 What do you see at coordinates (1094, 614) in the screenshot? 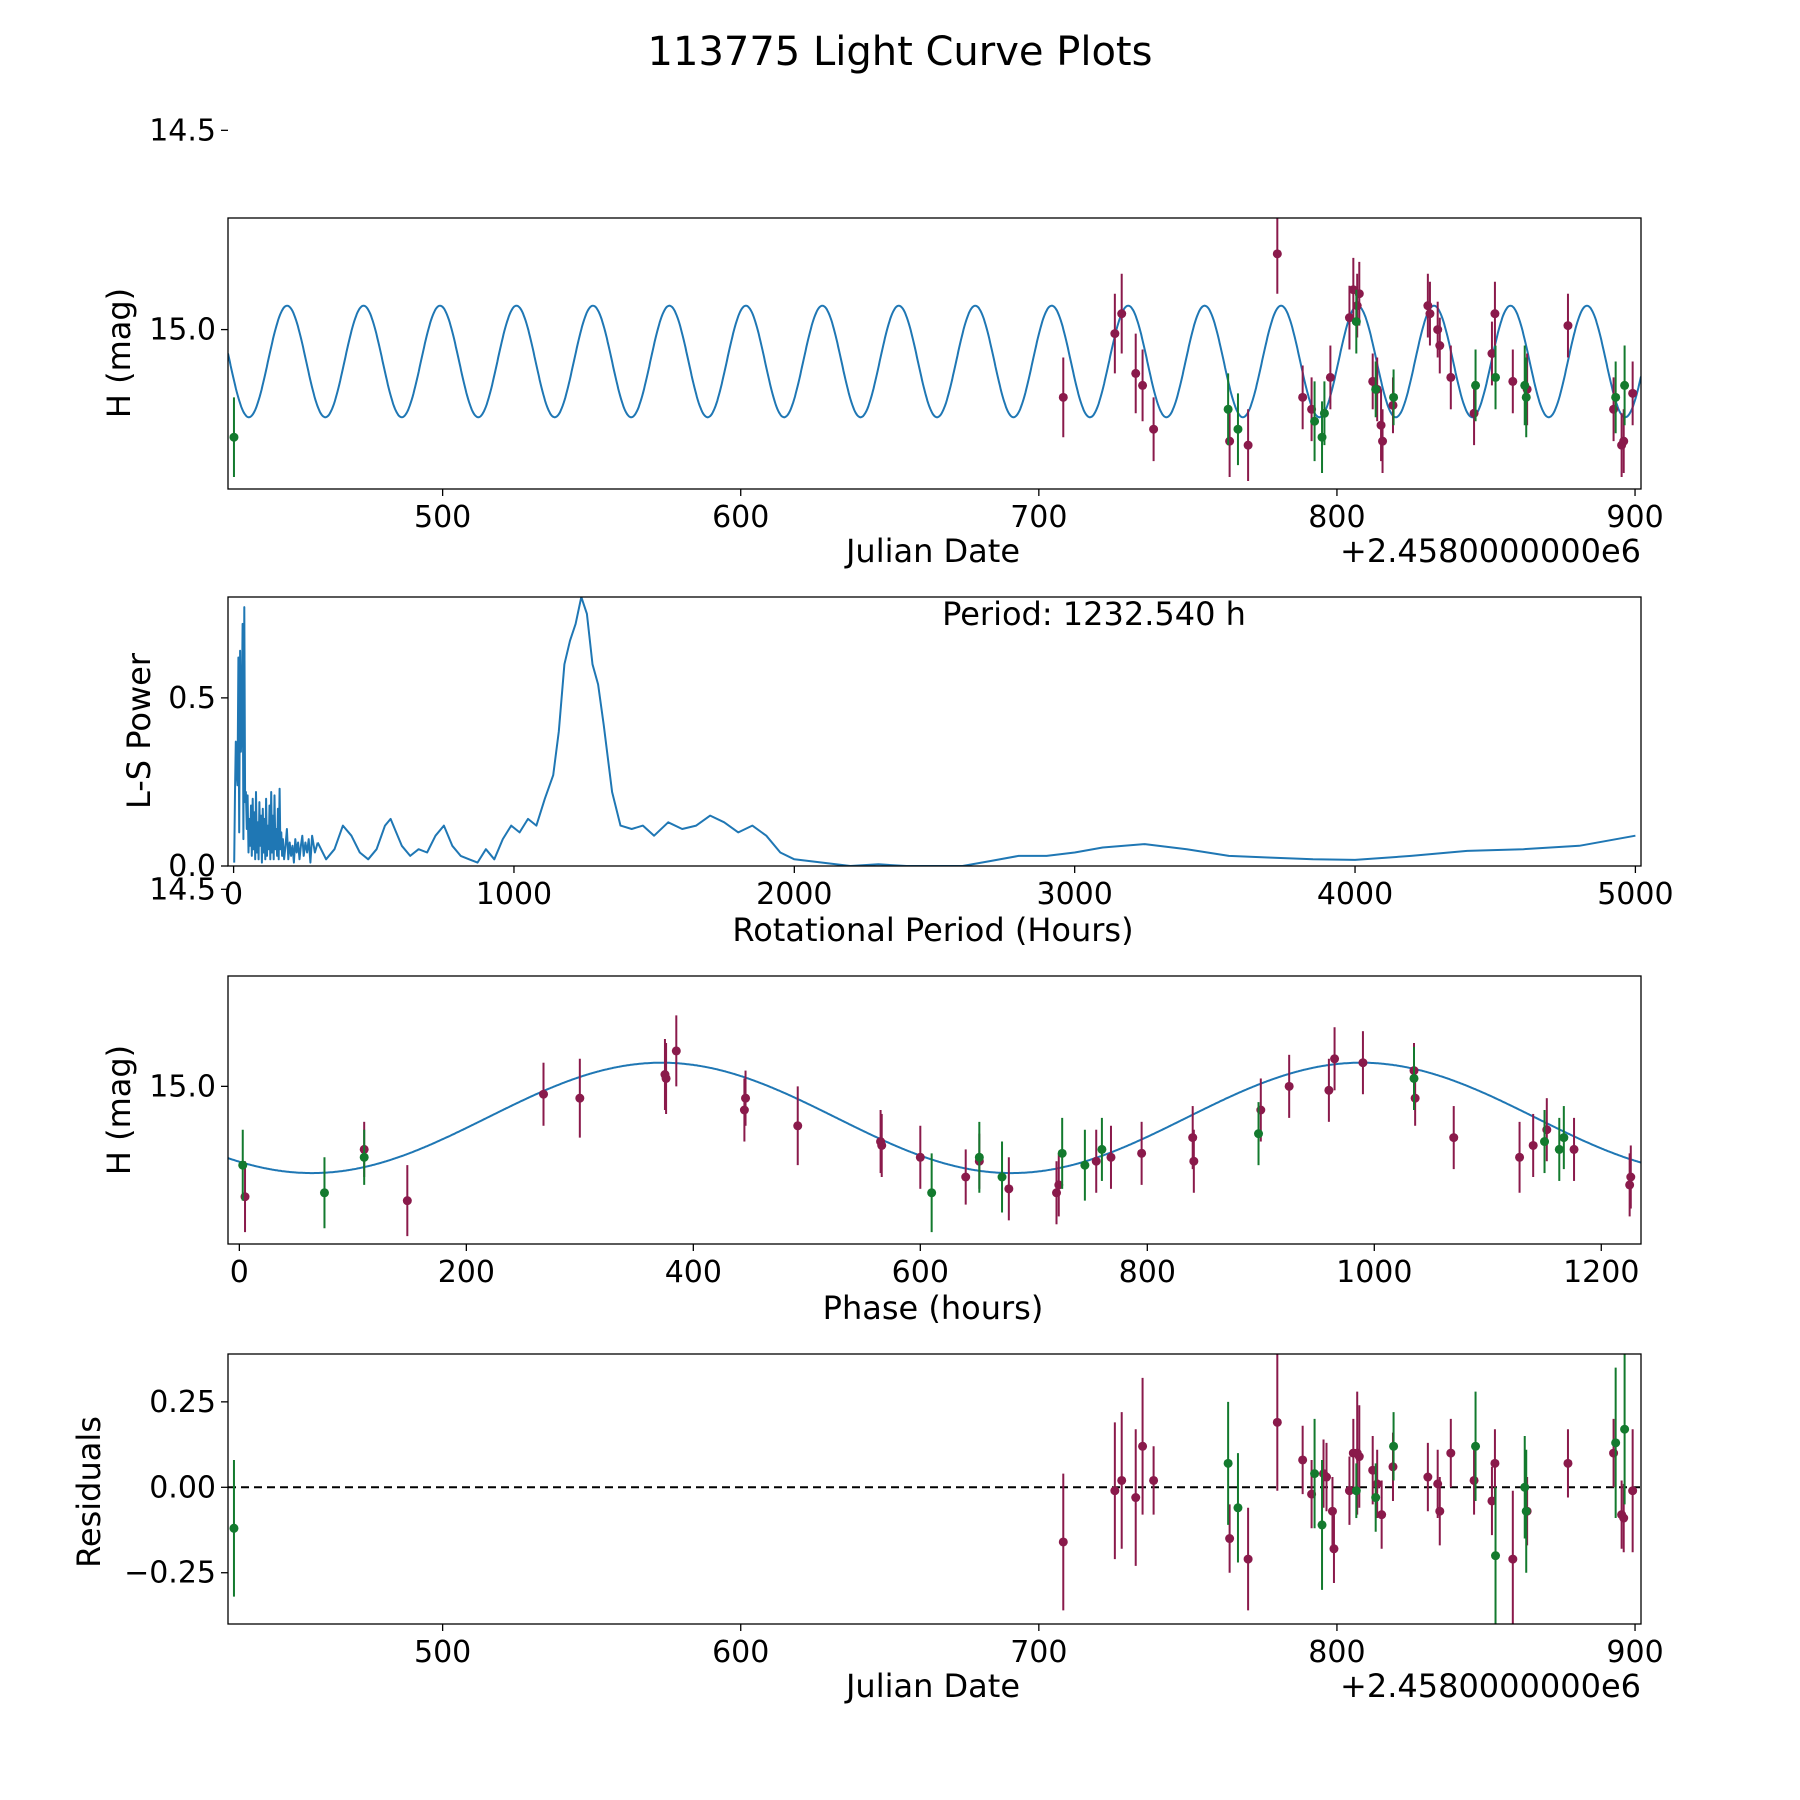
I see `period-annotation: Period: 1232.540 h` at bounding box center [1094, 614].